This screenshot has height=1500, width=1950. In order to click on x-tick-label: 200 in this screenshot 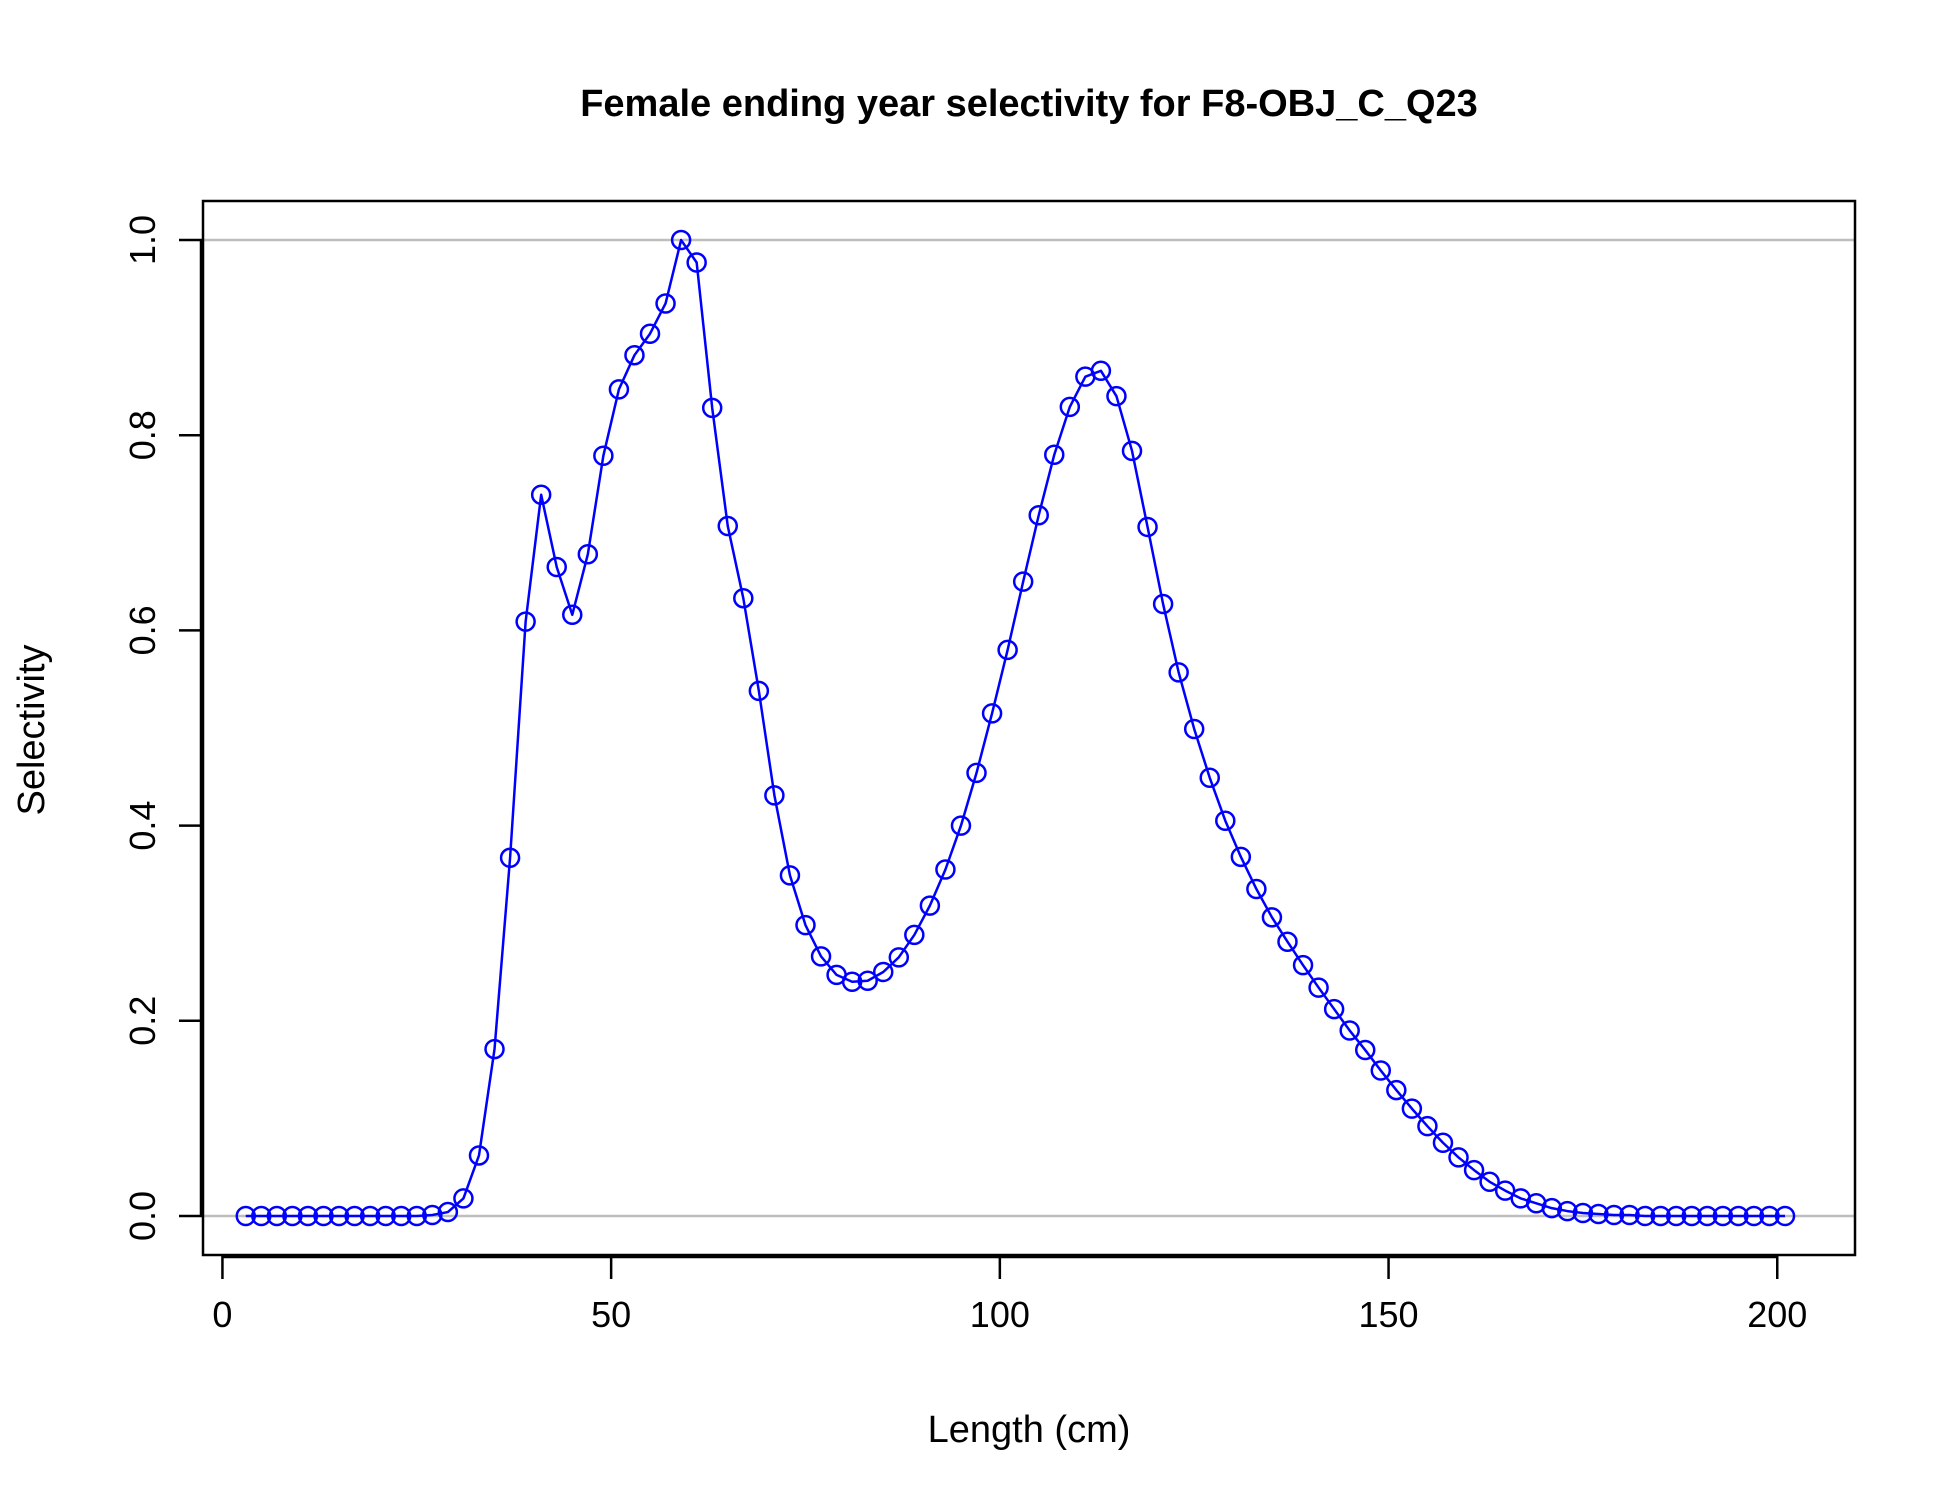, I will do `click(1777, 1314)`.